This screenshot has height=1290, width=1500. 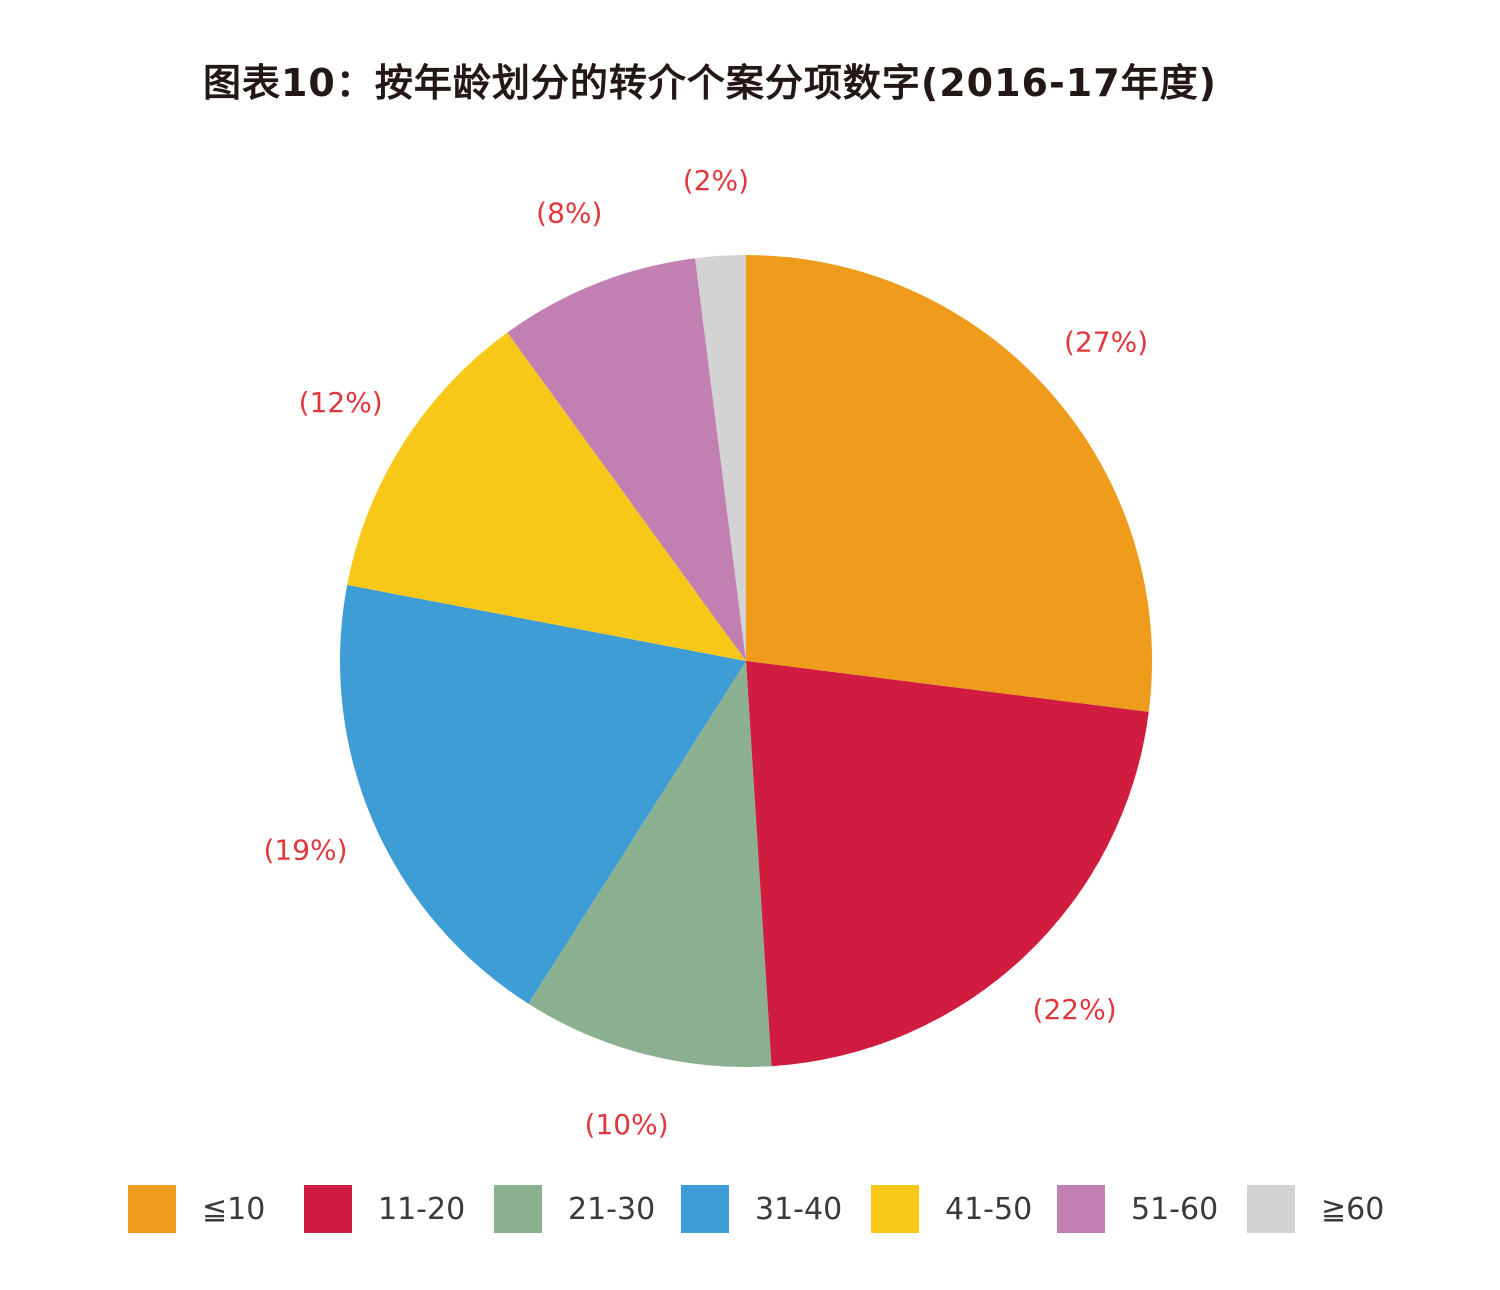 I want to click on slice-percent-label: (10%), so click(x=627, y=1124).